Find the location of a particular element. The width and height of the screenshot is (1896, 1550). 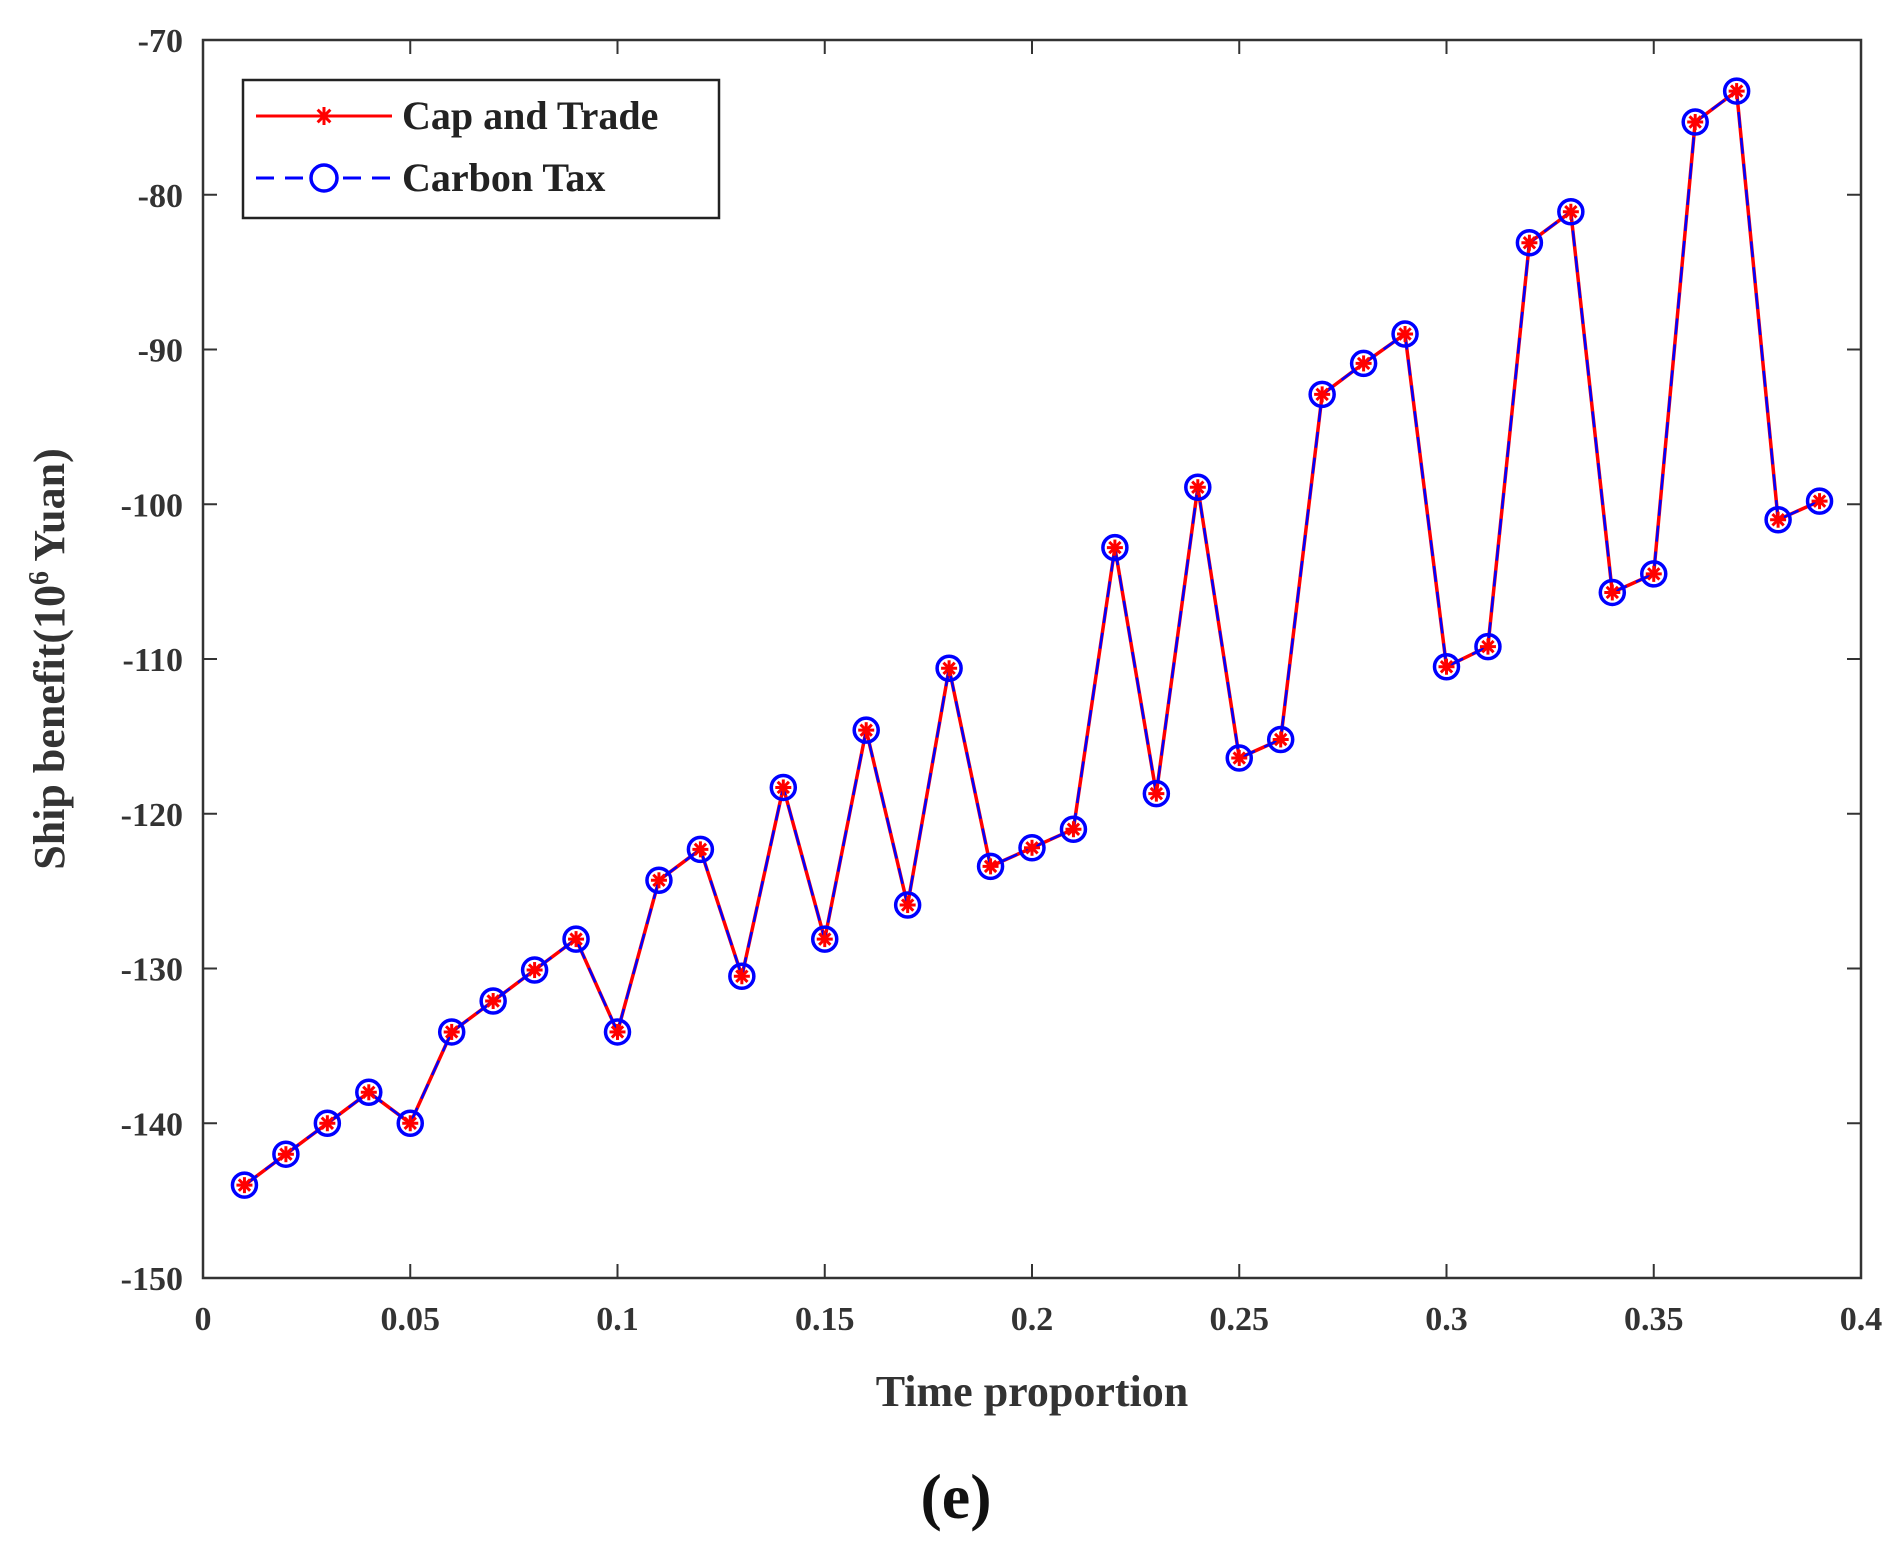

y-axis-label: Ship benefit(106 Yuan) is located at coordinates (49, 659).